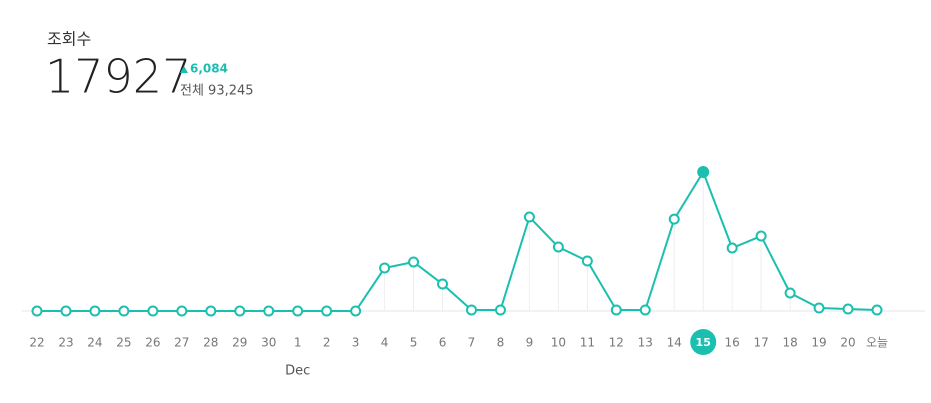  I want to click on x-tick-label: 18, so click(789, 343).